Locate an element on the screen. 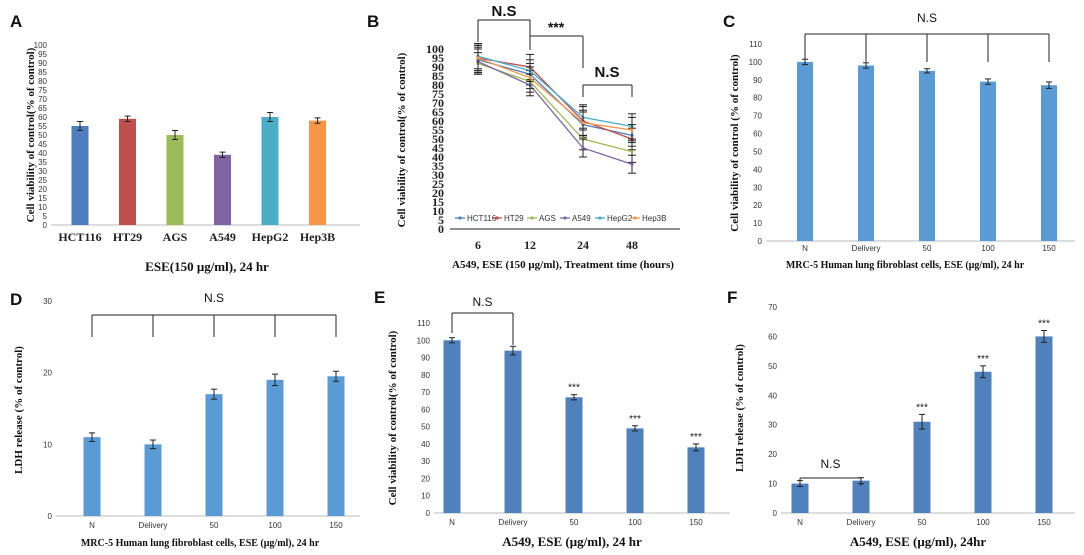 Image resolution: width=1084 pixels, height=555 pixels. panel-a-xlabel: ESE(150 μg/ml), 24 hr is located at coordinates (207, 266).